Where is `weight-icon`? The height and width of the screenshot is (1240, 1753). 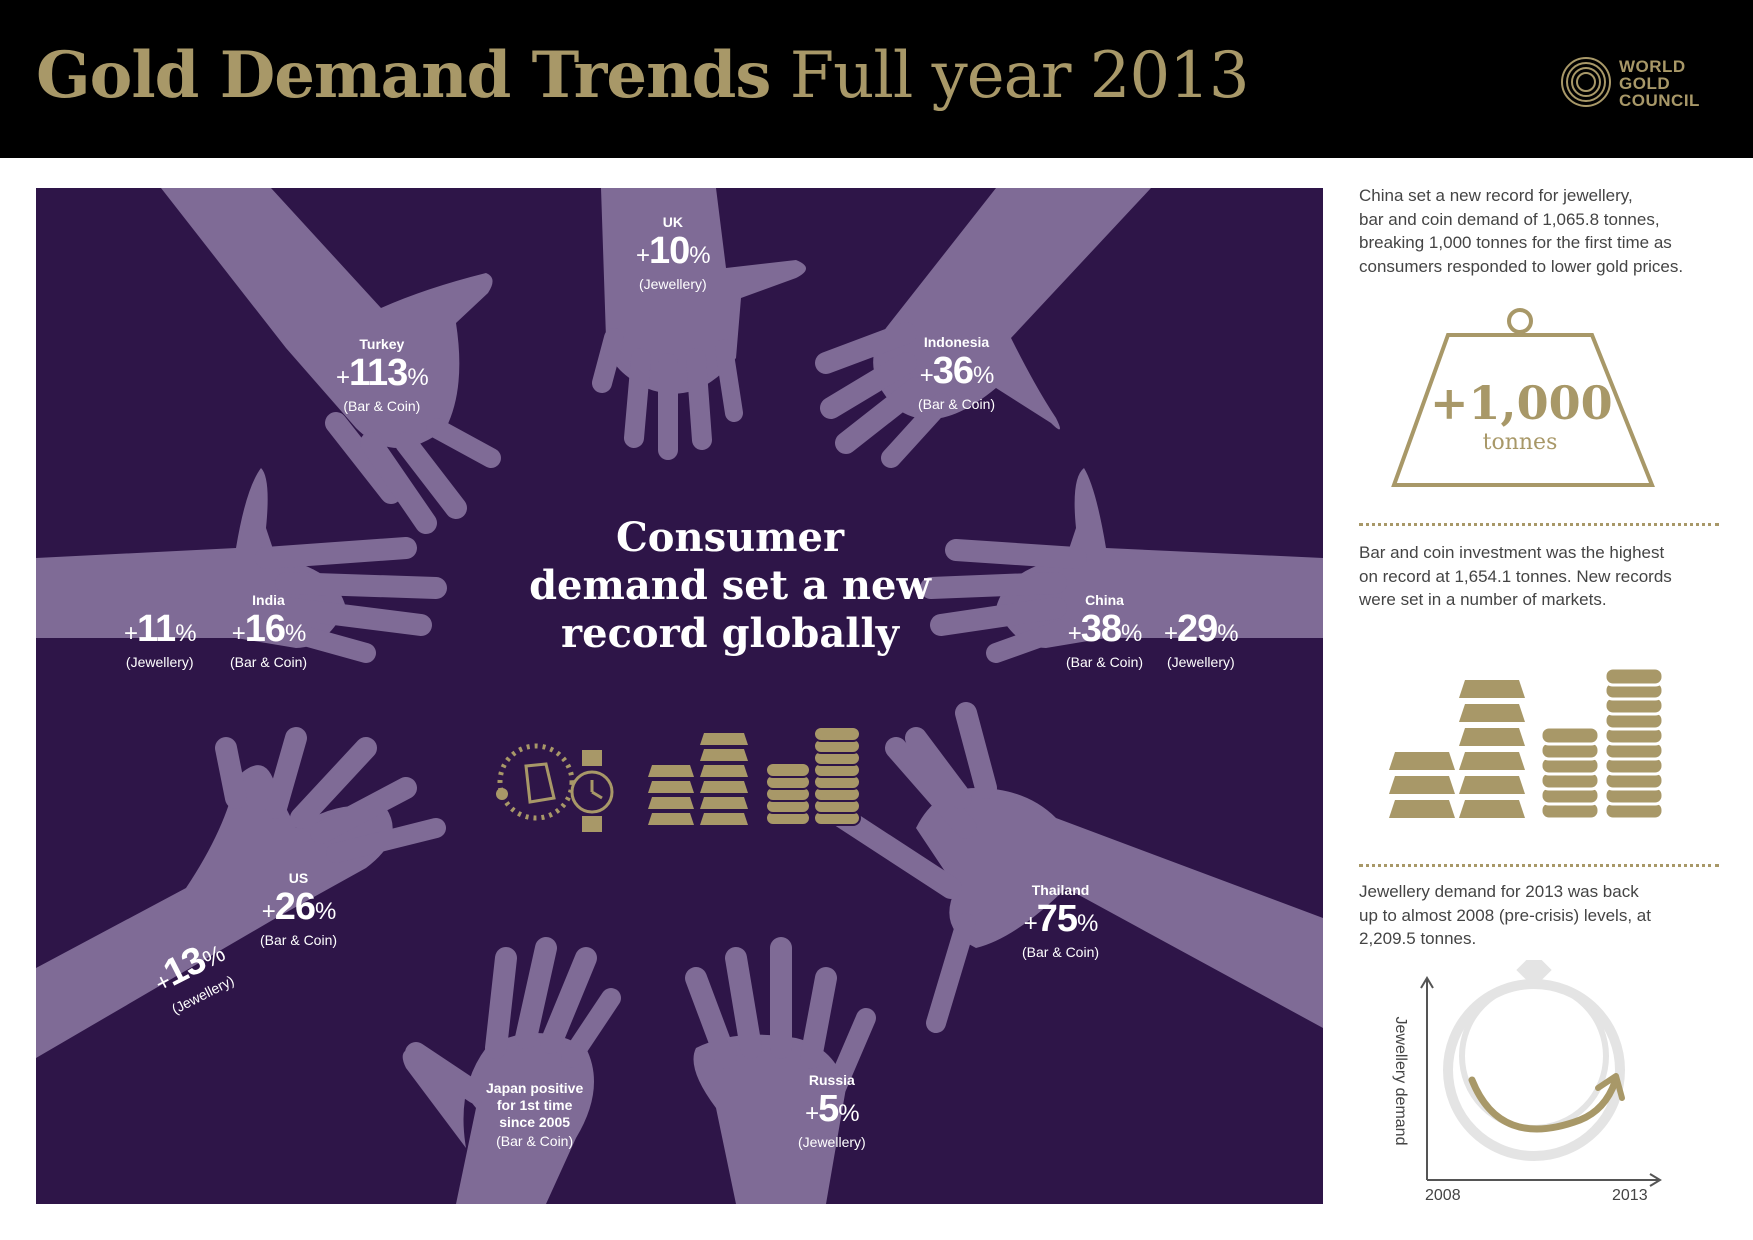 weight-icon is located at coordinates (1523, 397).